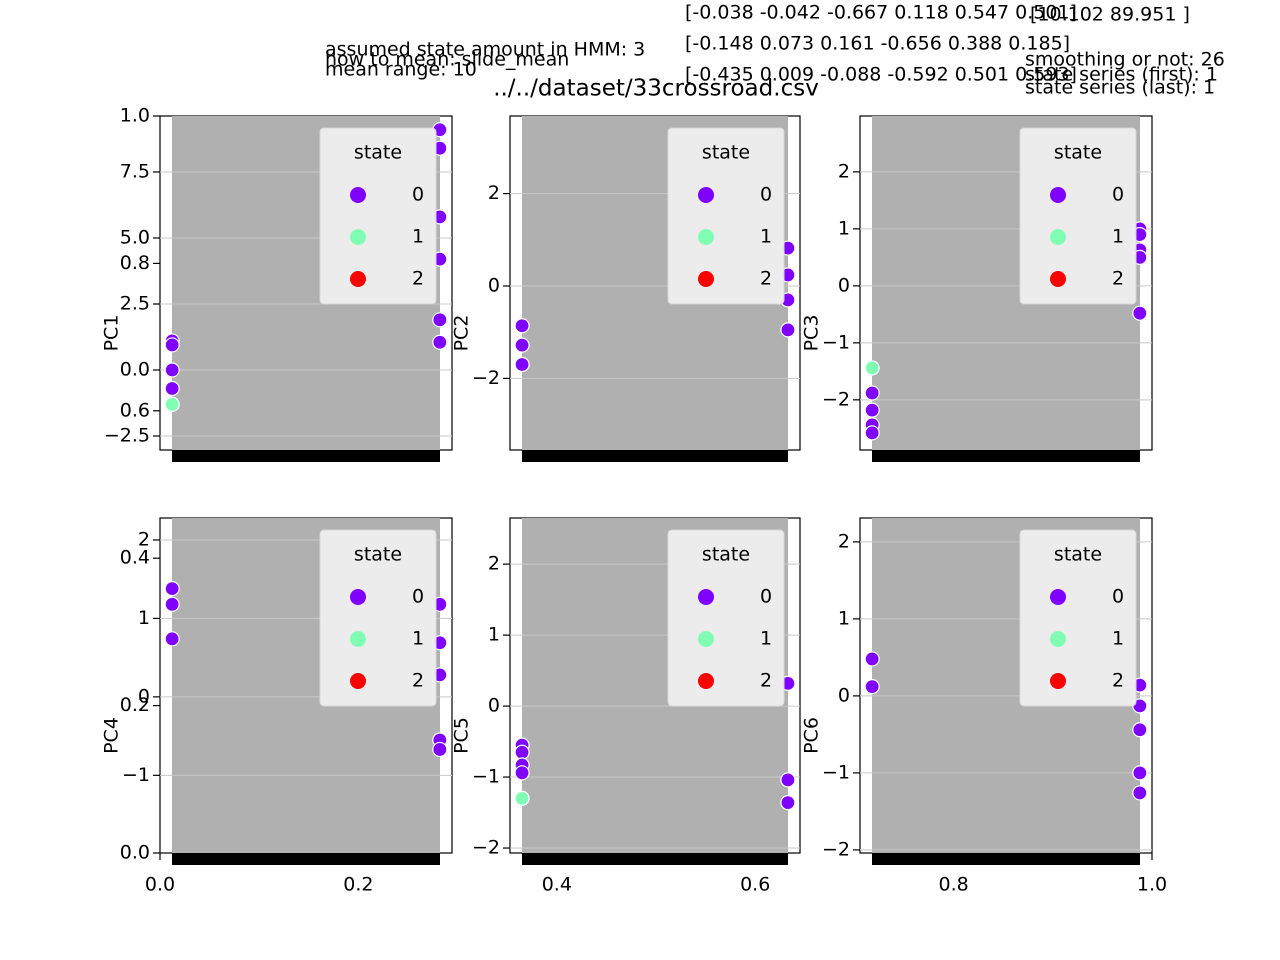 The image size is (1280, 960). I want to click on header-text: state series (first): 1, so click(1121, 75).